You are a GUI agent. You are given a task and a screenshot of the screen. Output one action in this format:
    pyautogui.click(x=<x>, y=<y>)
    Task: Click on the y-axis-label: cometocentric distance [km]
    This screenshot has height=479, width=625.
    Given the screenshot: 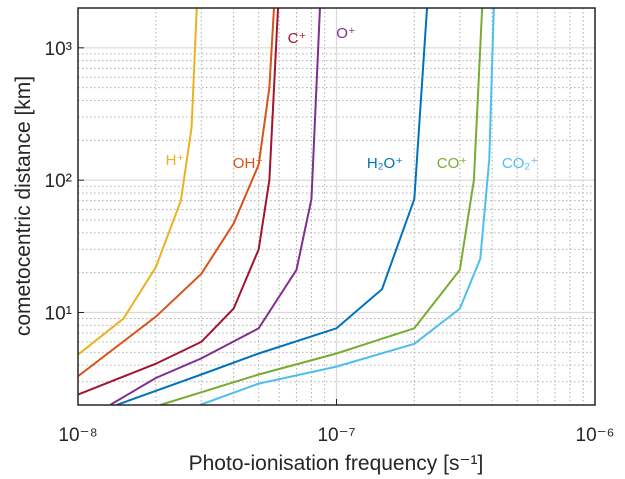 What is the action you would take?
    pyautogui.click(x=23, y=206)
    